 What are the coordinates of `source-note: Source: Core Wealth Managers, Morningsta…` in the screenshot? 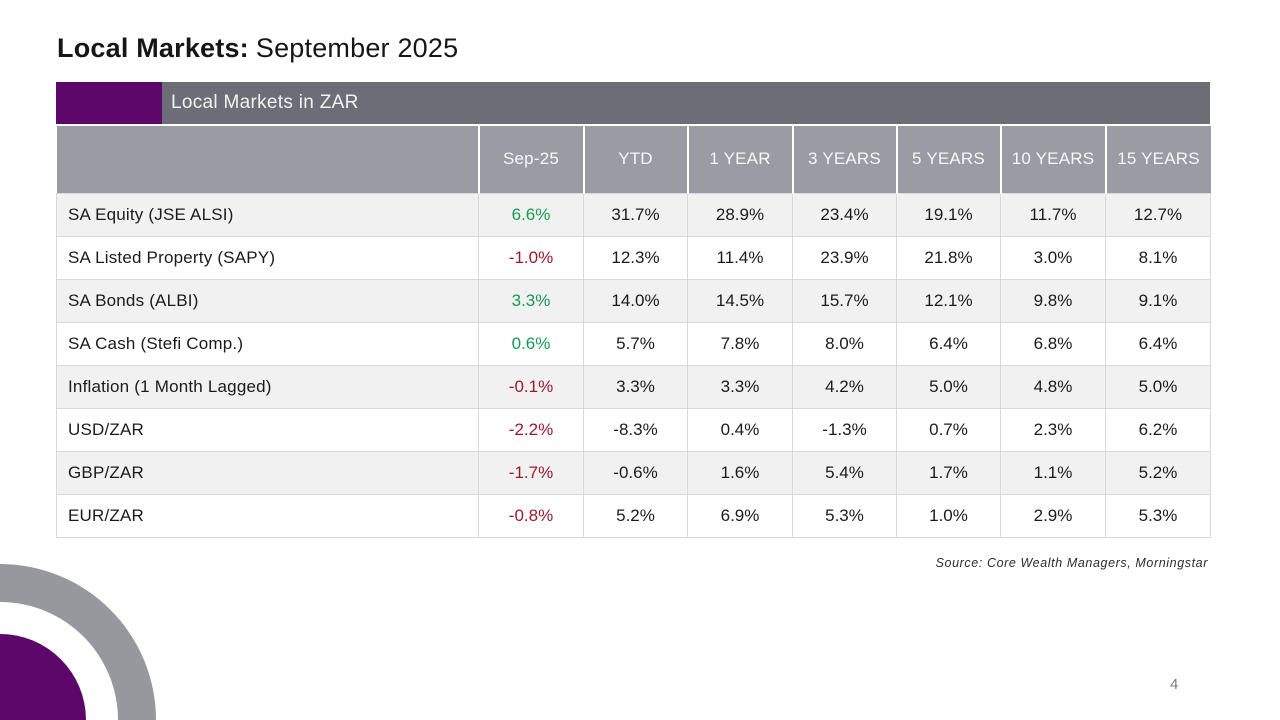 It's located at (1071, 563).